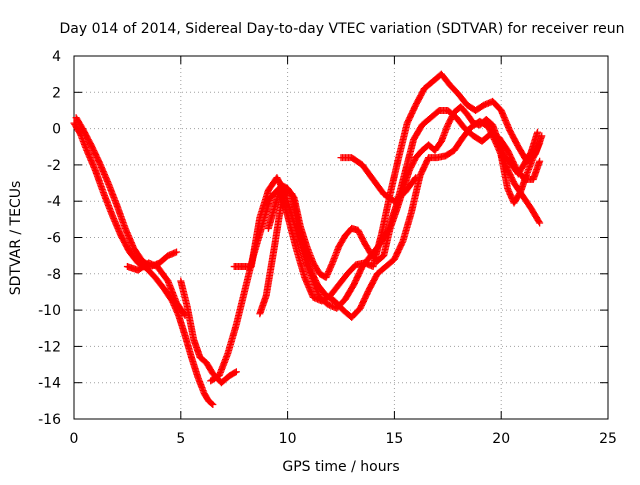 Image resolution: width=640 pixels, height=485 pixels. Describe the element at coordinates (49, 420) in the screenshot. I see `y-tick-label: -16` at that location.